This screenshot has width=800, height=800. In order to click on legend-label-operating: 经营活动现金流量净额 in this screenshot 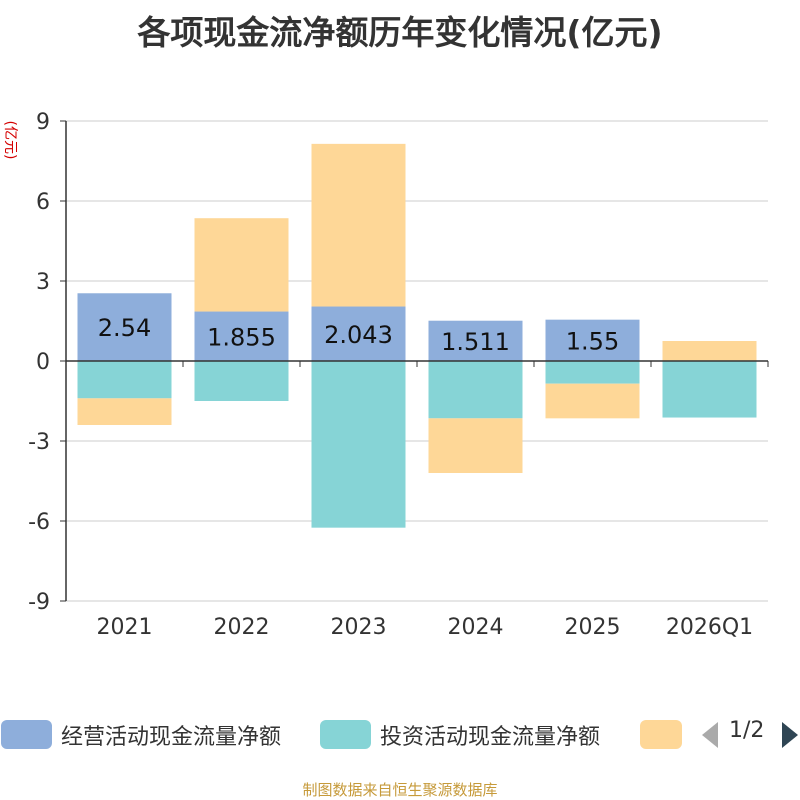, I will do `click(171, 737)`.